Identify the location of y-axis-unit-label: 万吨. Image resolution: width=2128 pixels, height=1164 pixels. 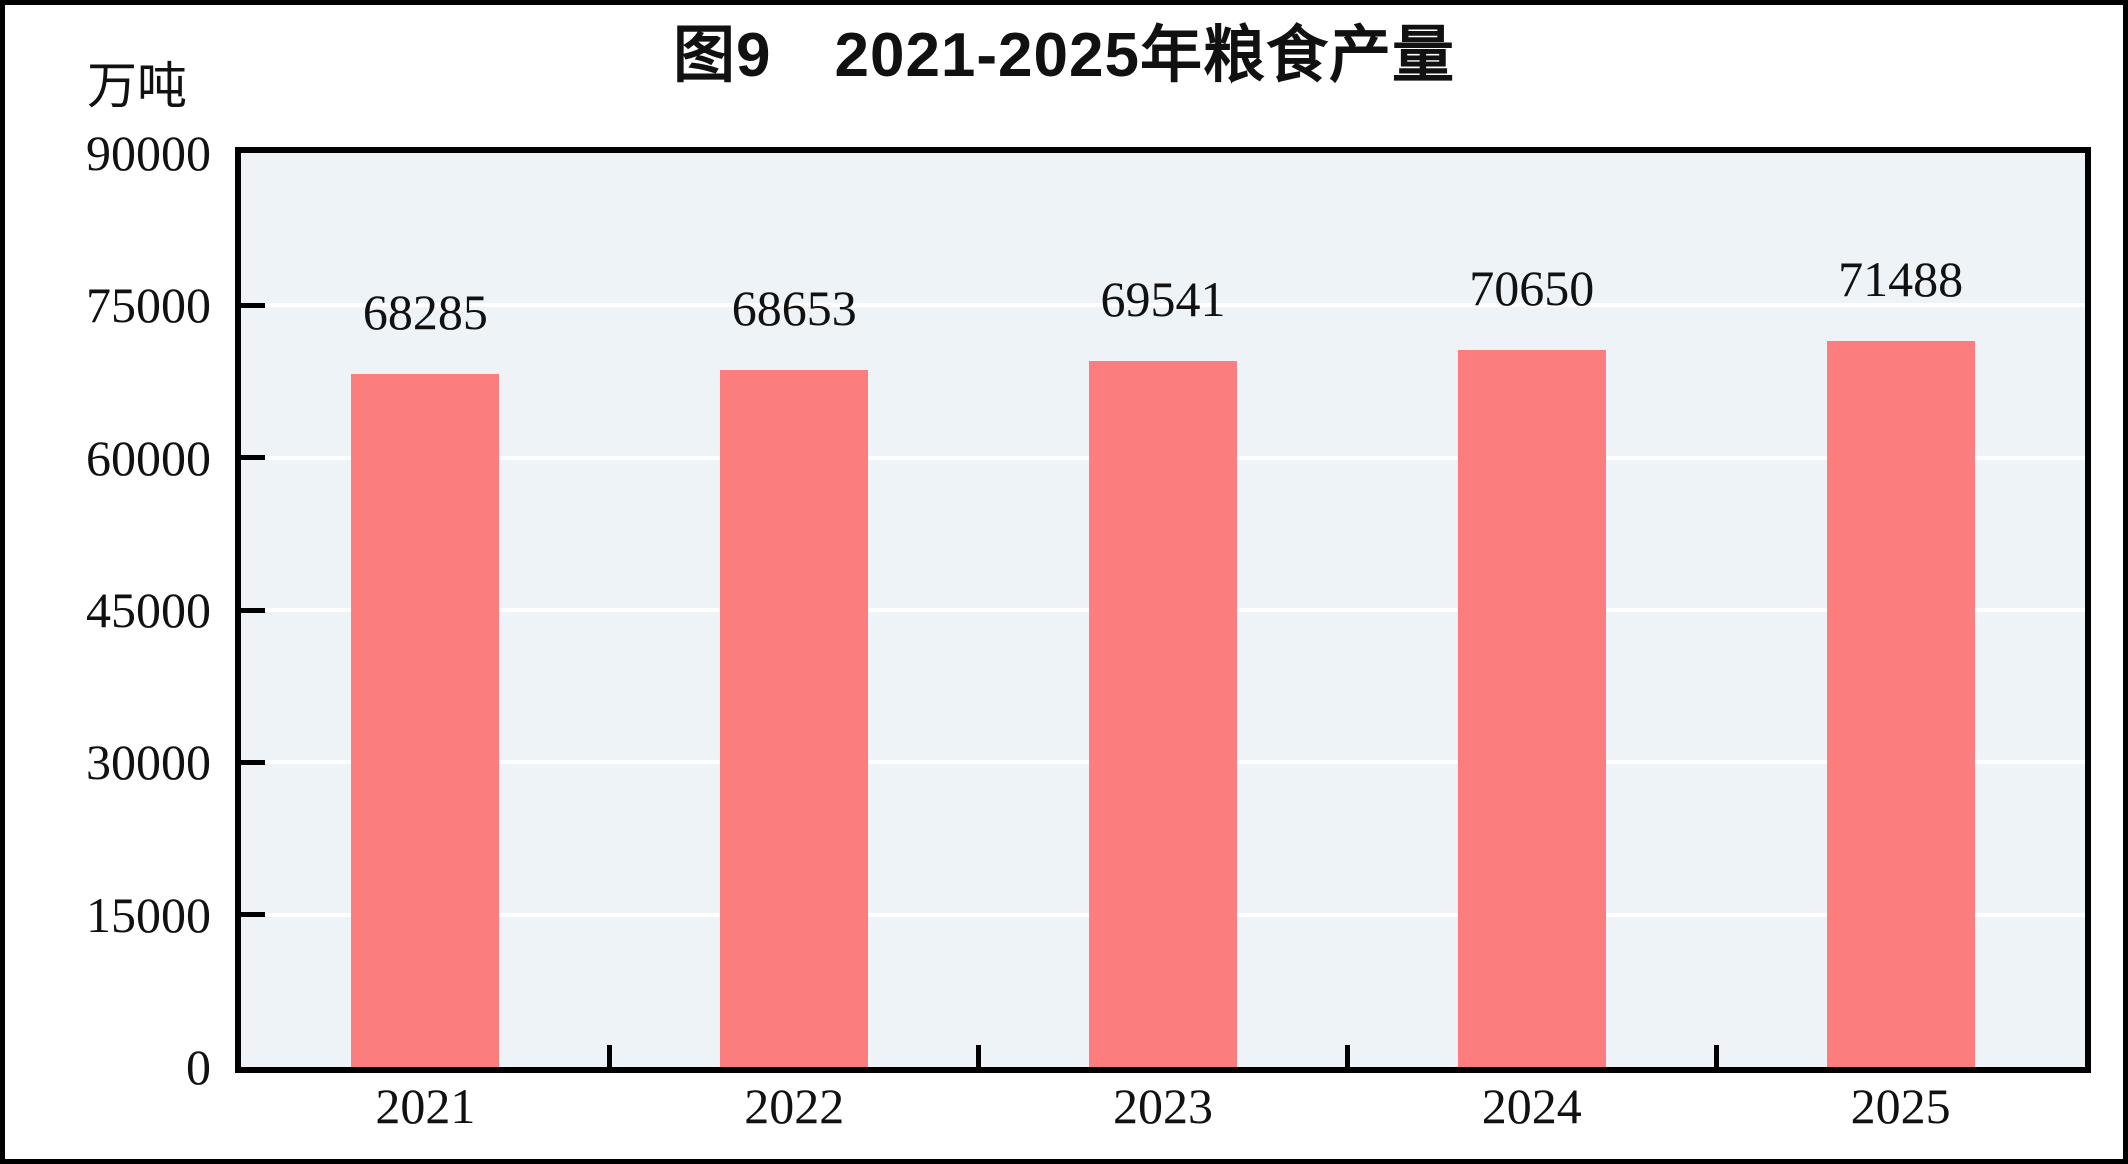
(137, 86).